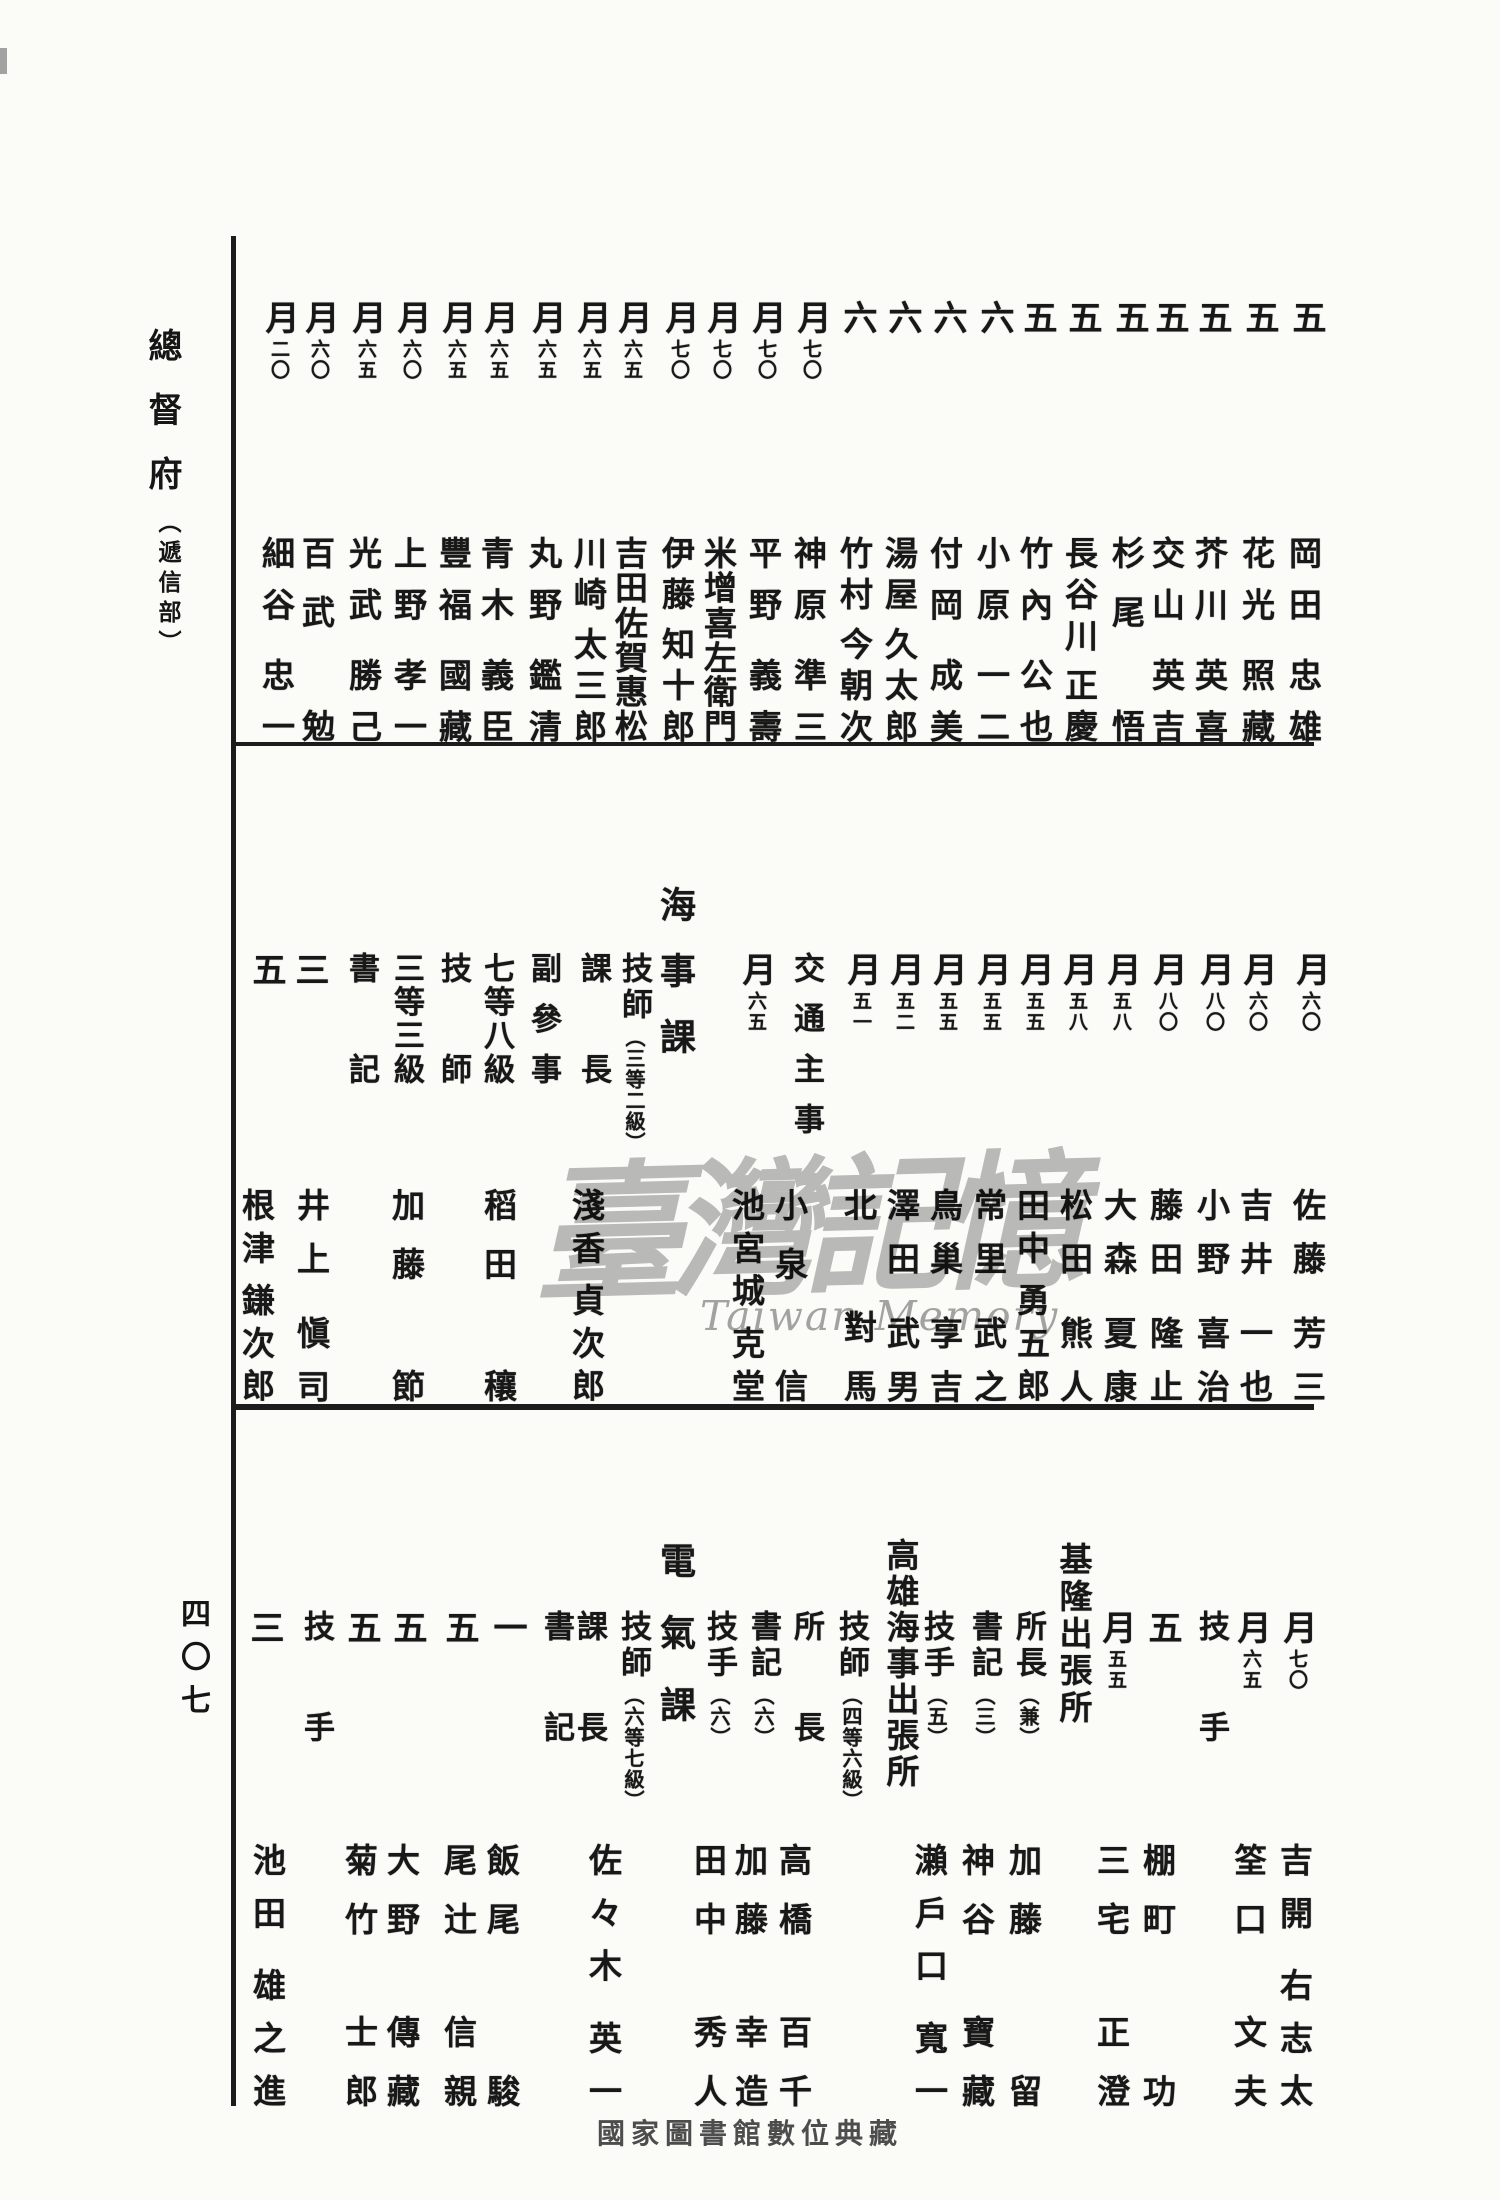  What do you see at coordinates (406, 1308) in the screenshot?
I see `person-name: 加藤節` at bounding box center [406, 1308].